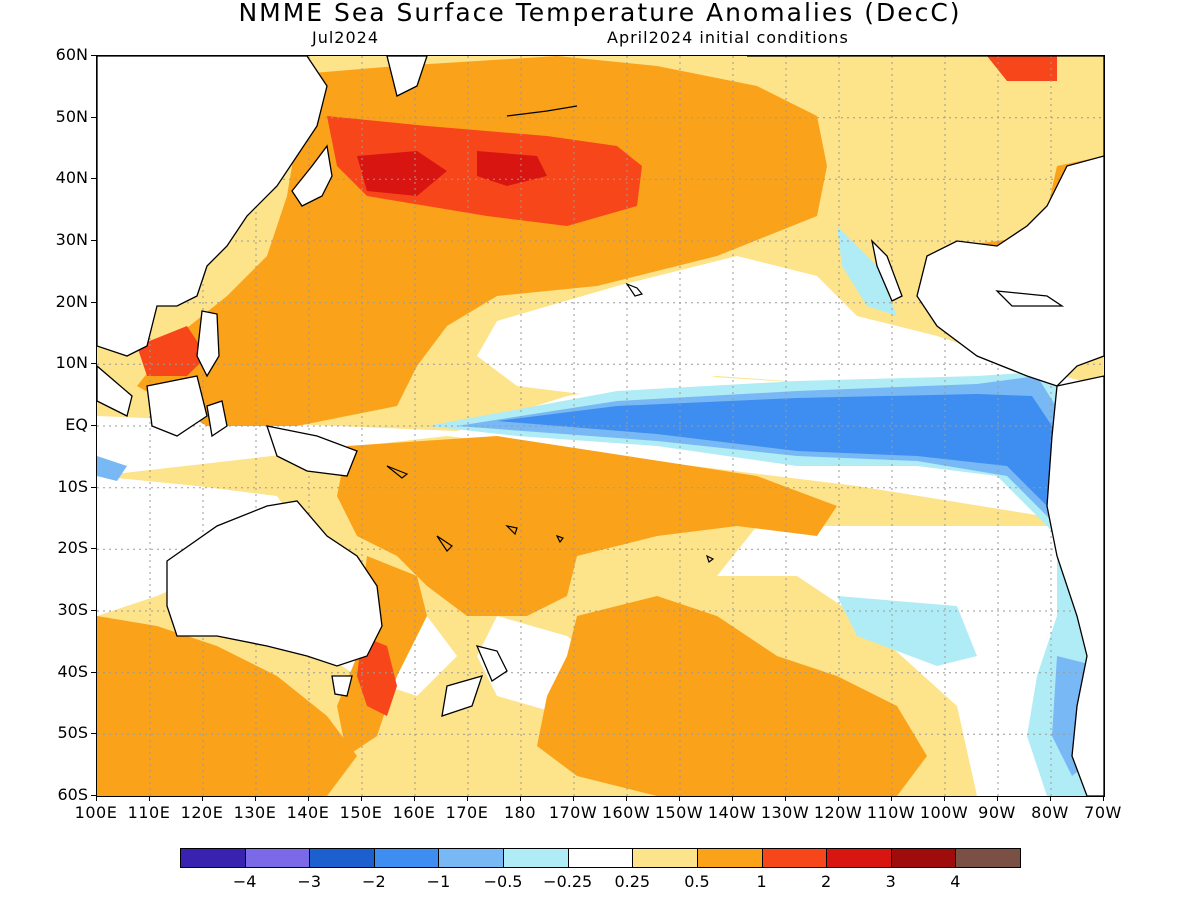 The image size is (1200, 900). Describe the element at coordinates (346, 37) in the screenshot. I see `valid-month-label: Jul2024` at that location.